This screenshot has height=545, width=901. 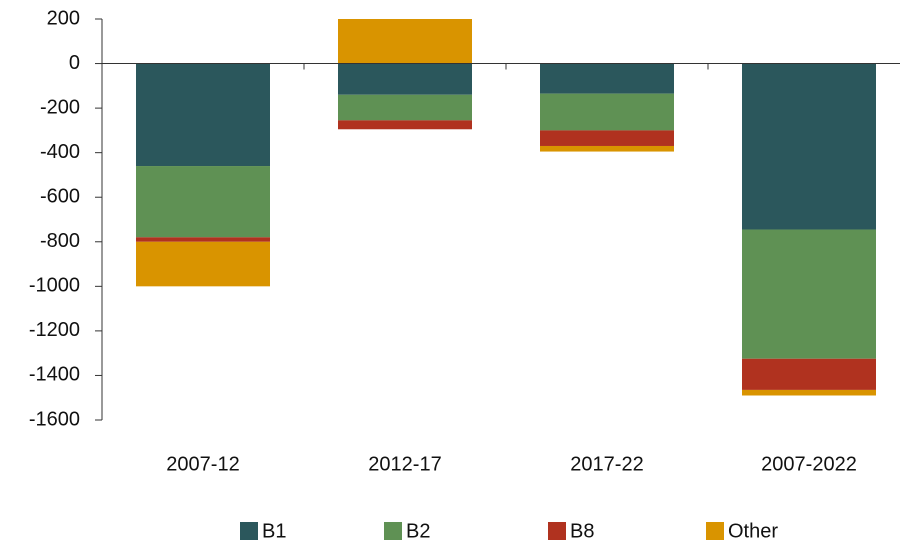 What do you see at coordinates (74, 63) in the screenshot?
I see `y-tick-label: 0` at bounding box center [74, 63].